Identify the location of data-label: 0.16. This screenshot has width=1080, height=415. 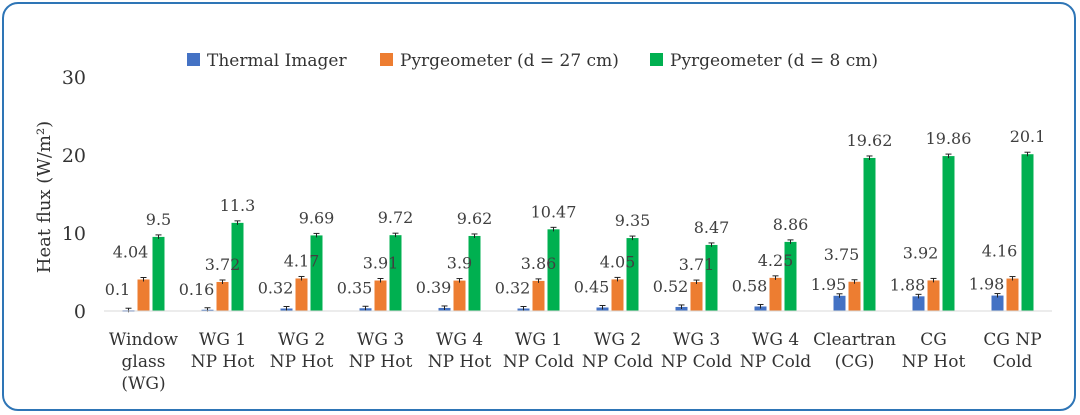
(197, 289).